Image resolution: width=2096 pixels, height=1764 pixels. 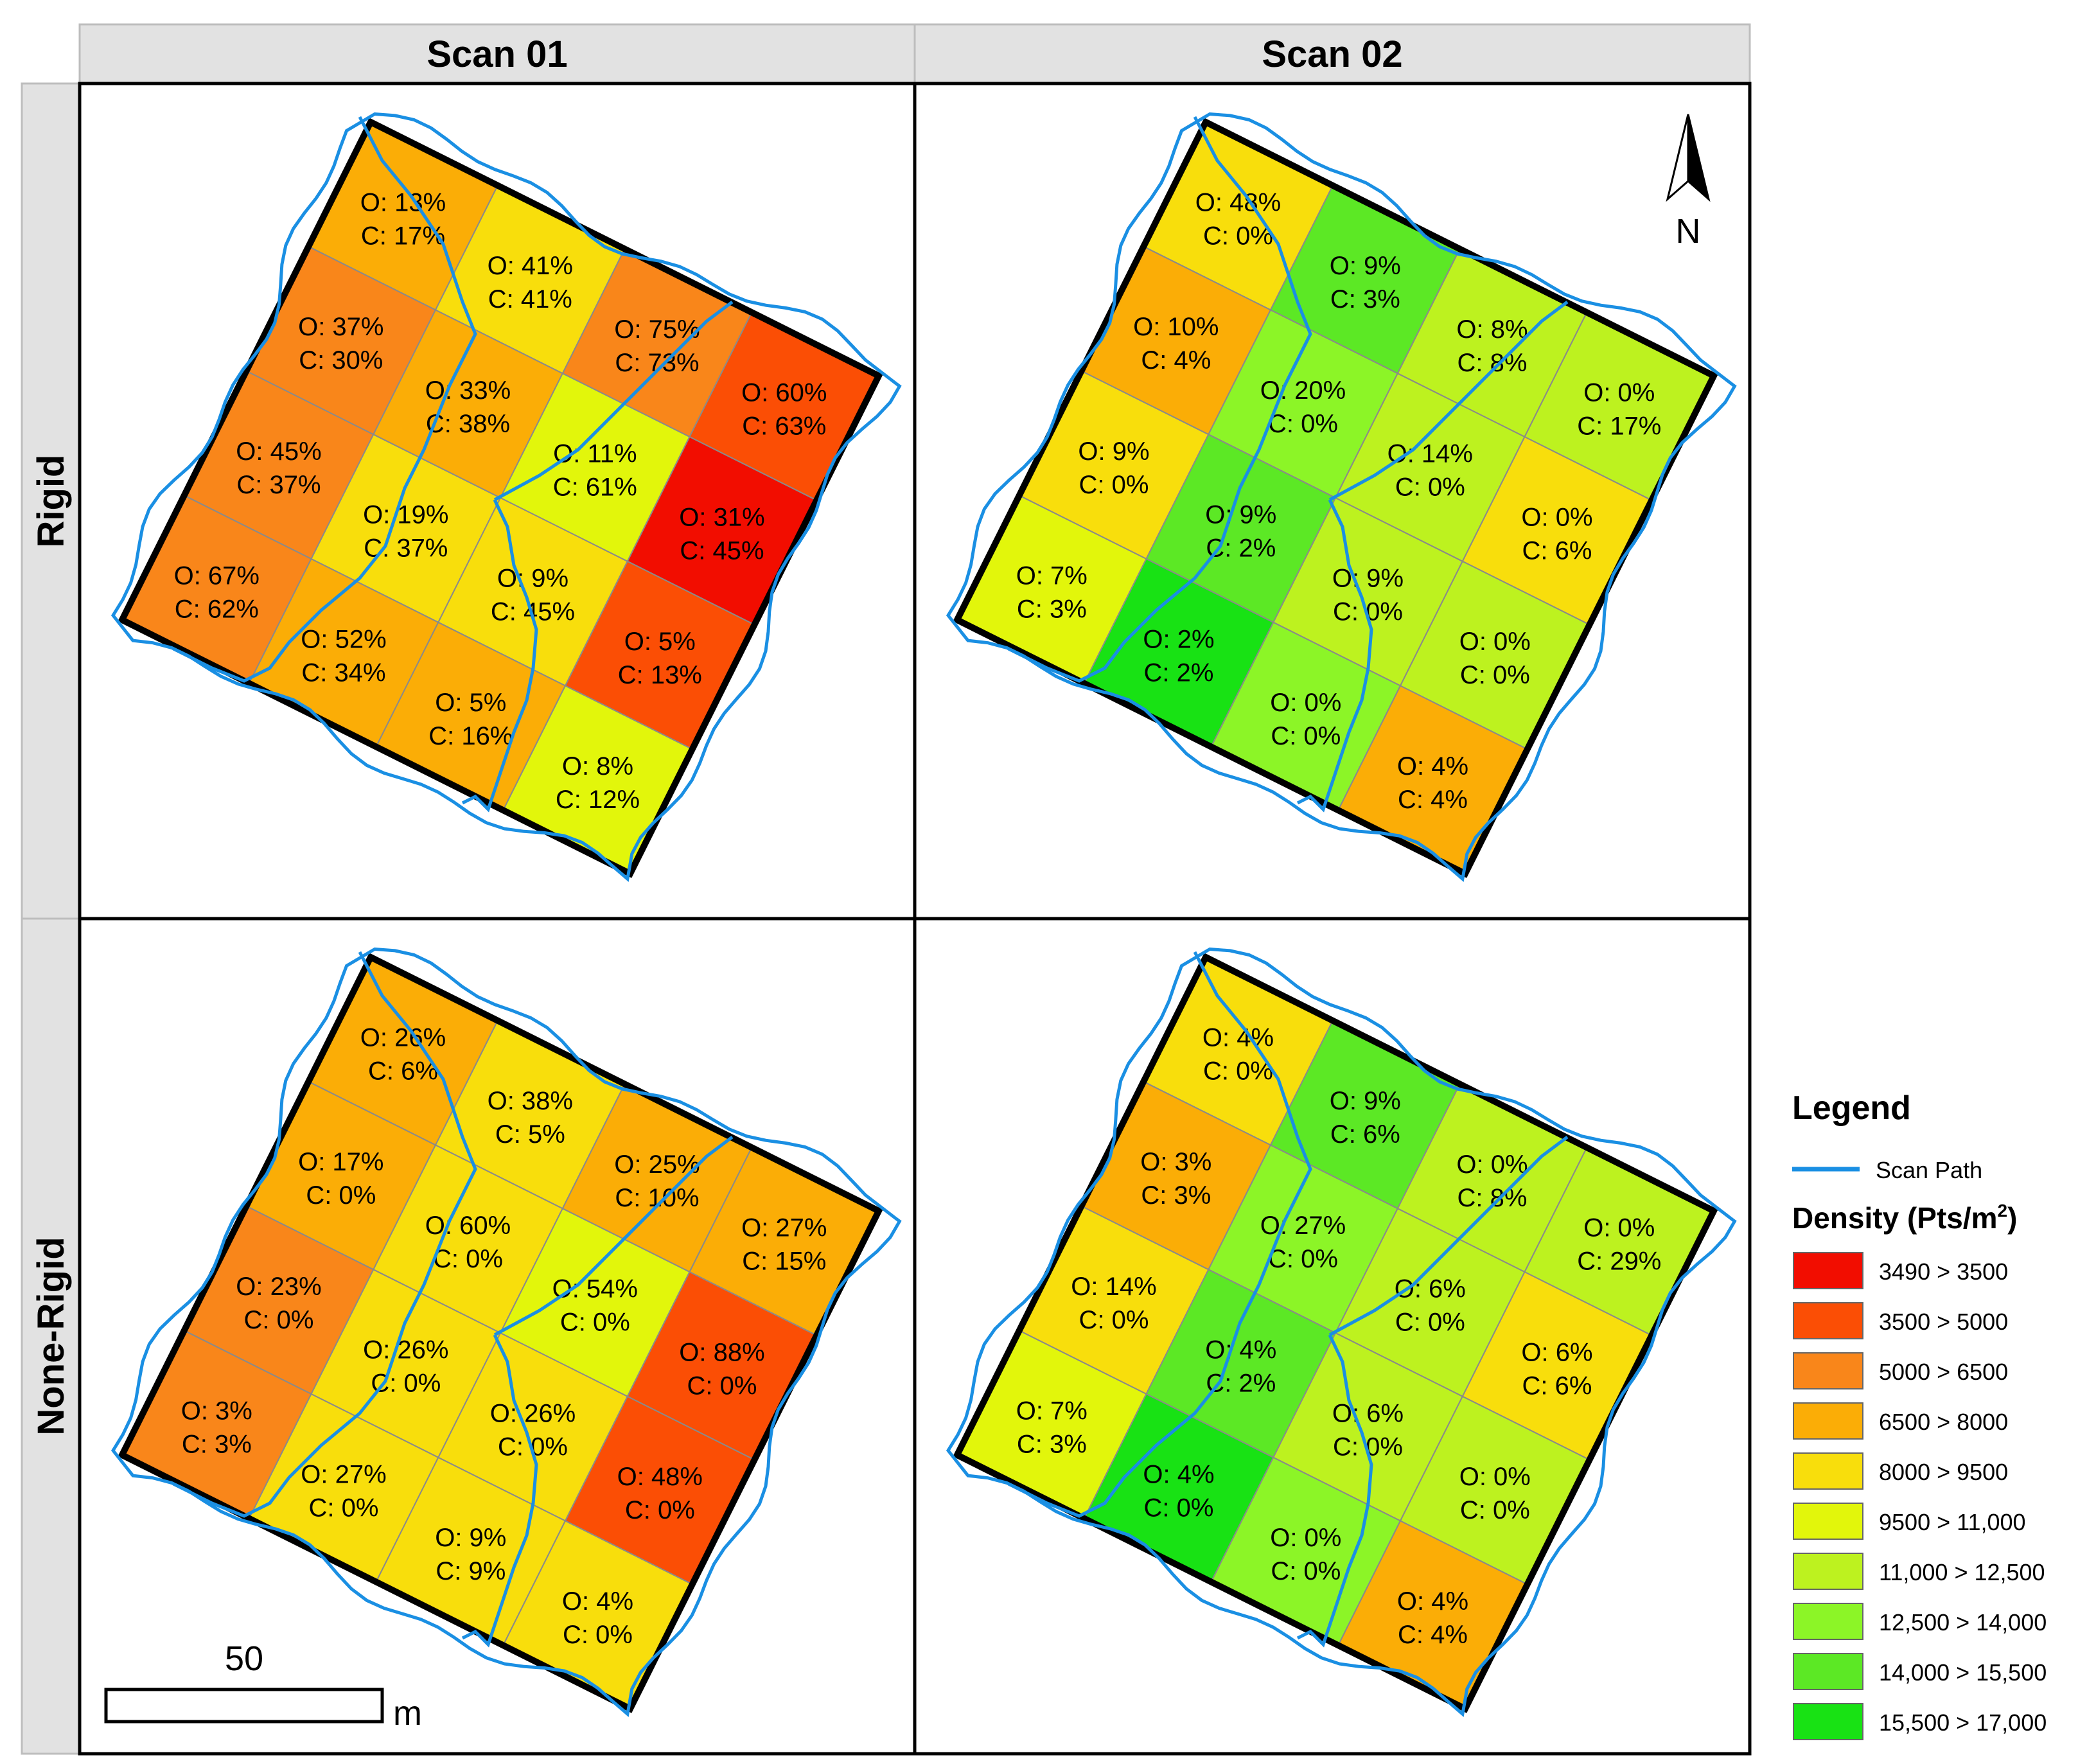 What do you see at coordinates (1944, 1422) in the screenshot?
I see `legend-class-label-3: 6500 > 8000` at bounding box center [1944, 1422].